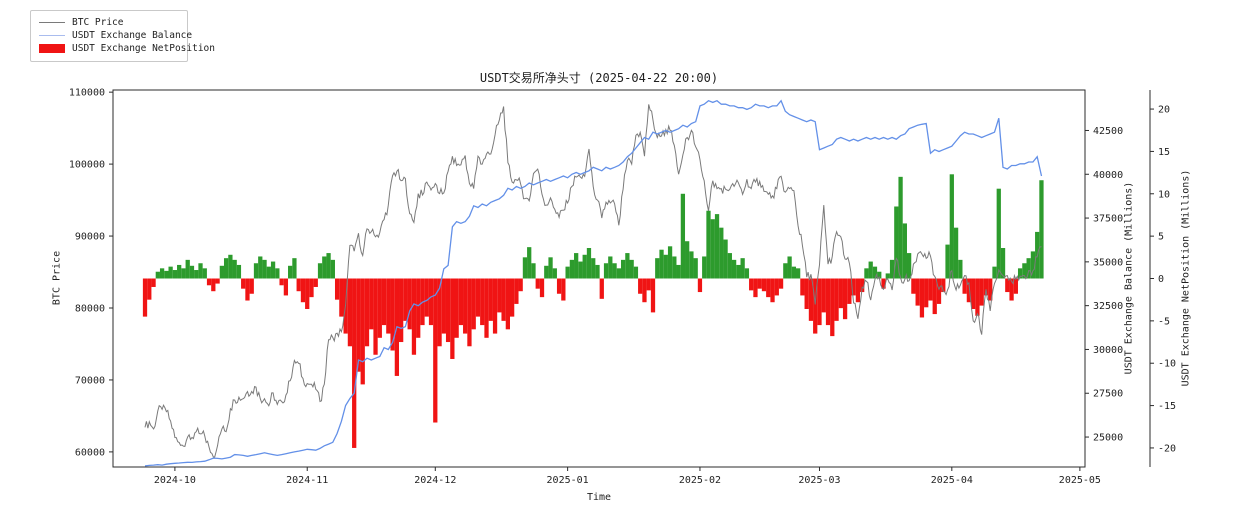 Image resolution: width=1248 pixels, height=516 pixels. I want to click on netposition-axis-tick-label: 10, so click(1164, 194).